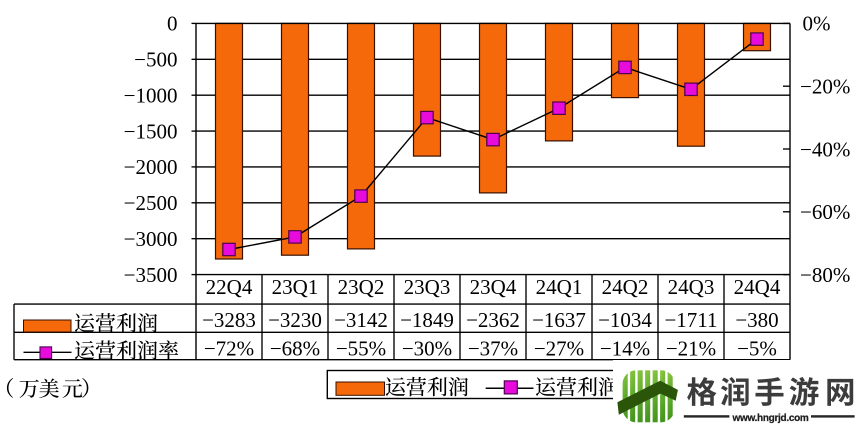 The image size is (864, 428). Describe the element at coordinates (229, 287) in the screenshot. I see `svg-text: 22Q4` at that location.